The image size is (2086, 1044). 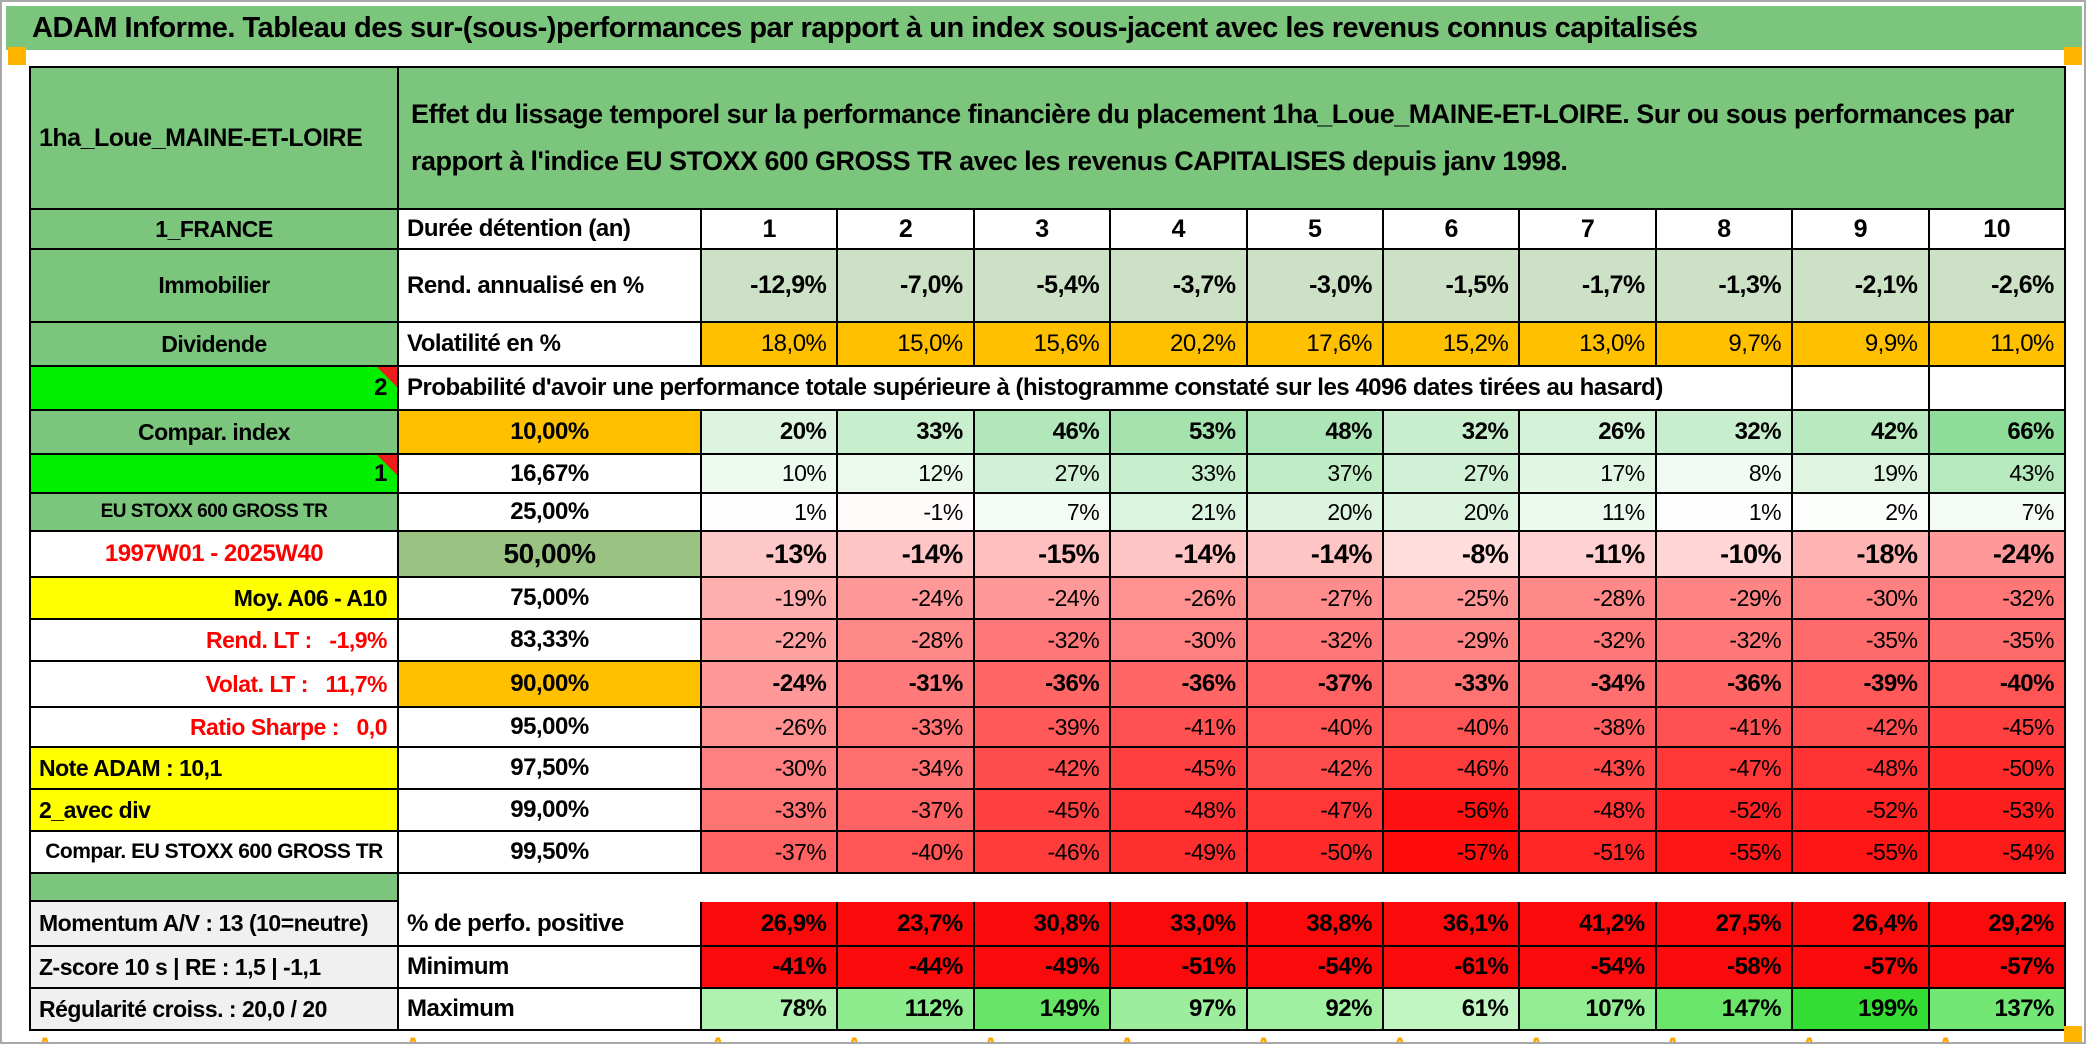 What do you see at coordinates (906, 1009) in the screenshot?
I see `cell-maximum-c2: 112%` at bounding box center [906, 1009].